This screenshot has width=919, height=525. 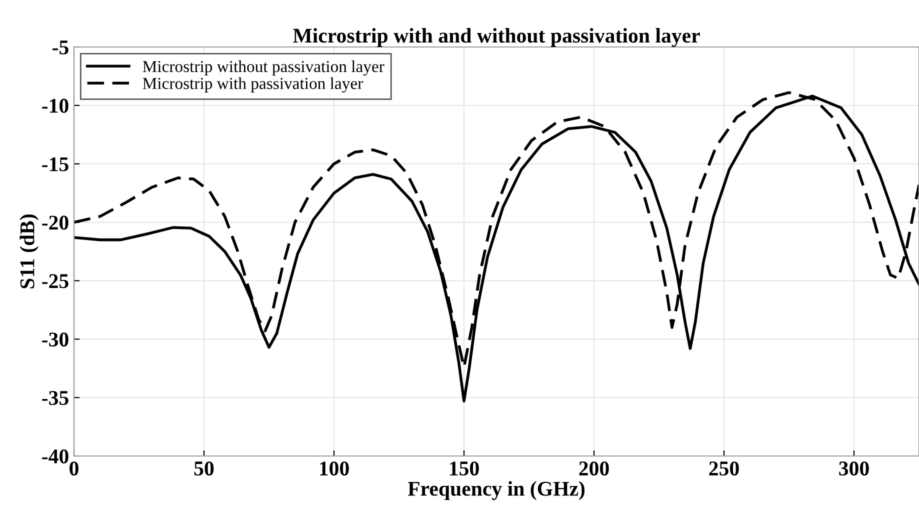 What do you see at coordinates (55, 105) in the screenshot?
I see `y-tick-label: -10` at bounding box center [55, 105].